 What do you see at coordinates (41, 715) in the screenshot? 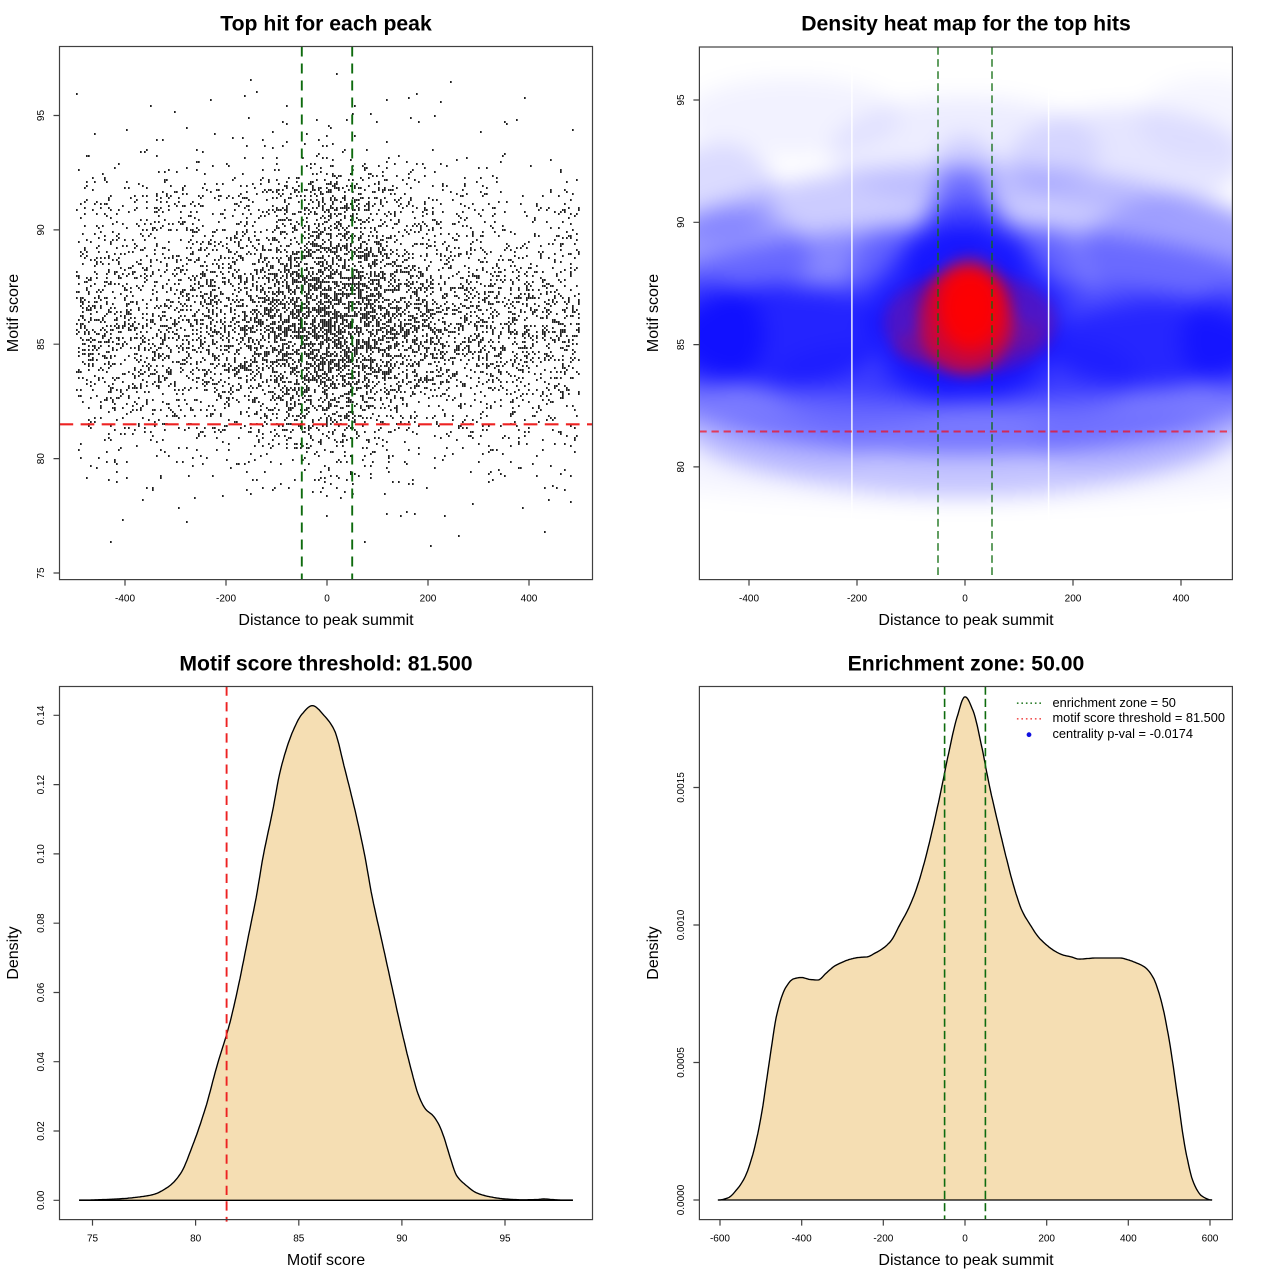
I see `svg-text: 0.14` at bounding box center [41, 715].